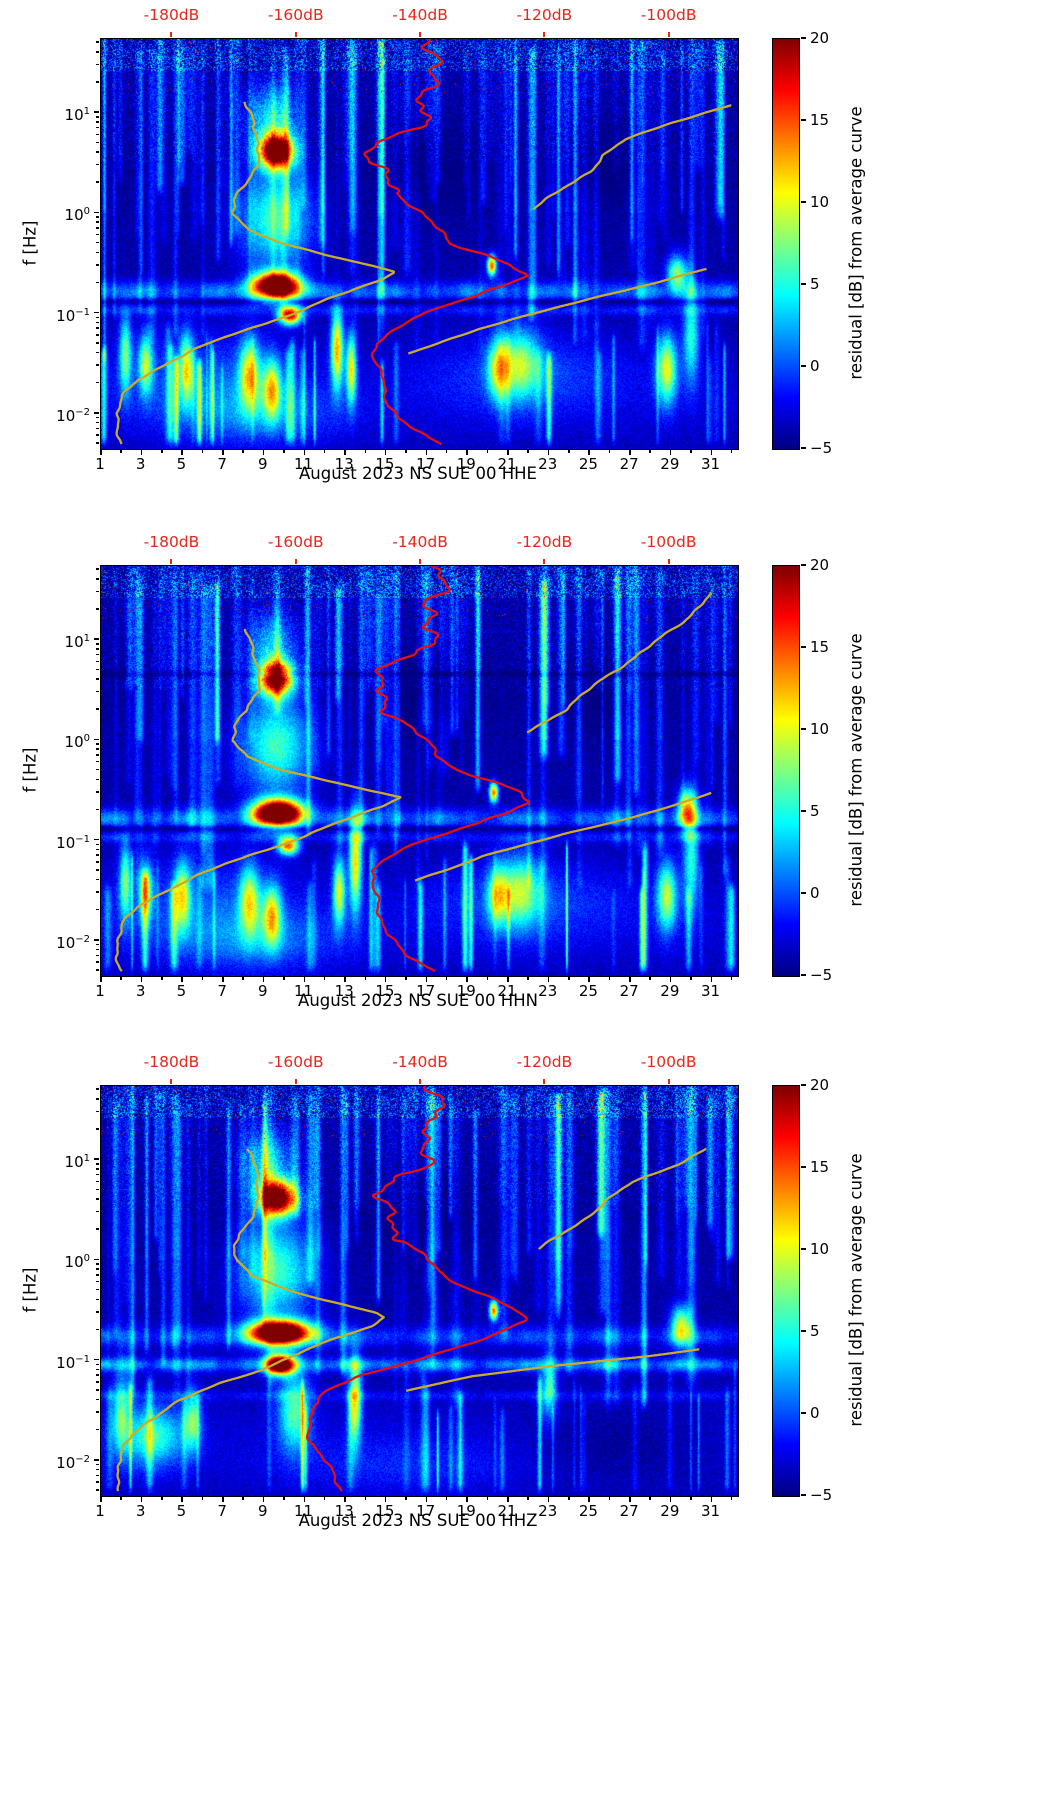  Describe the element at coordinates (263, 991) in the screenshot. I see `x-axis-tick-label: 9` at that location.